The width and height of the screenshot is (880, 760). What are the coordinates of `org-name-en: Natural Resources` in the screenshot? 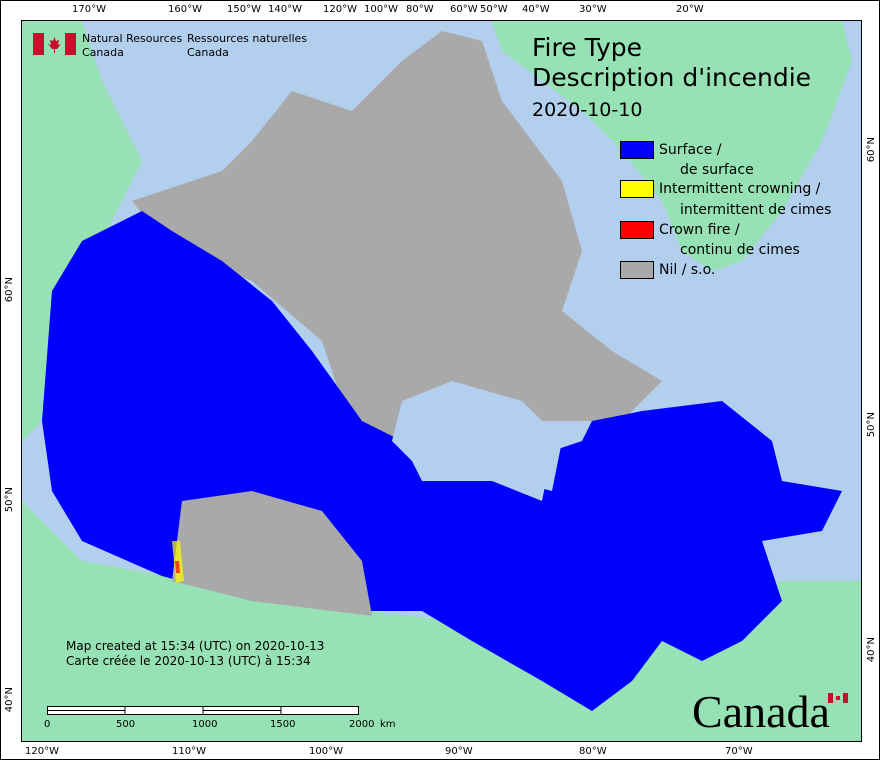 It's located at (132, 38).